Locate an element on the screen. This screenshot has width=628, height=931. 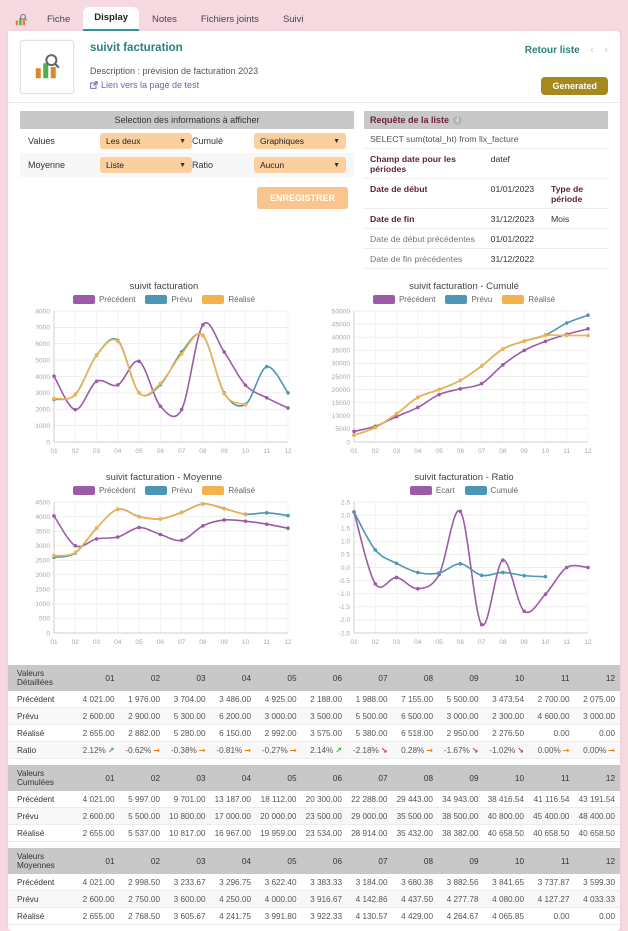
info-icon: i is located at coordinates (458, 120).